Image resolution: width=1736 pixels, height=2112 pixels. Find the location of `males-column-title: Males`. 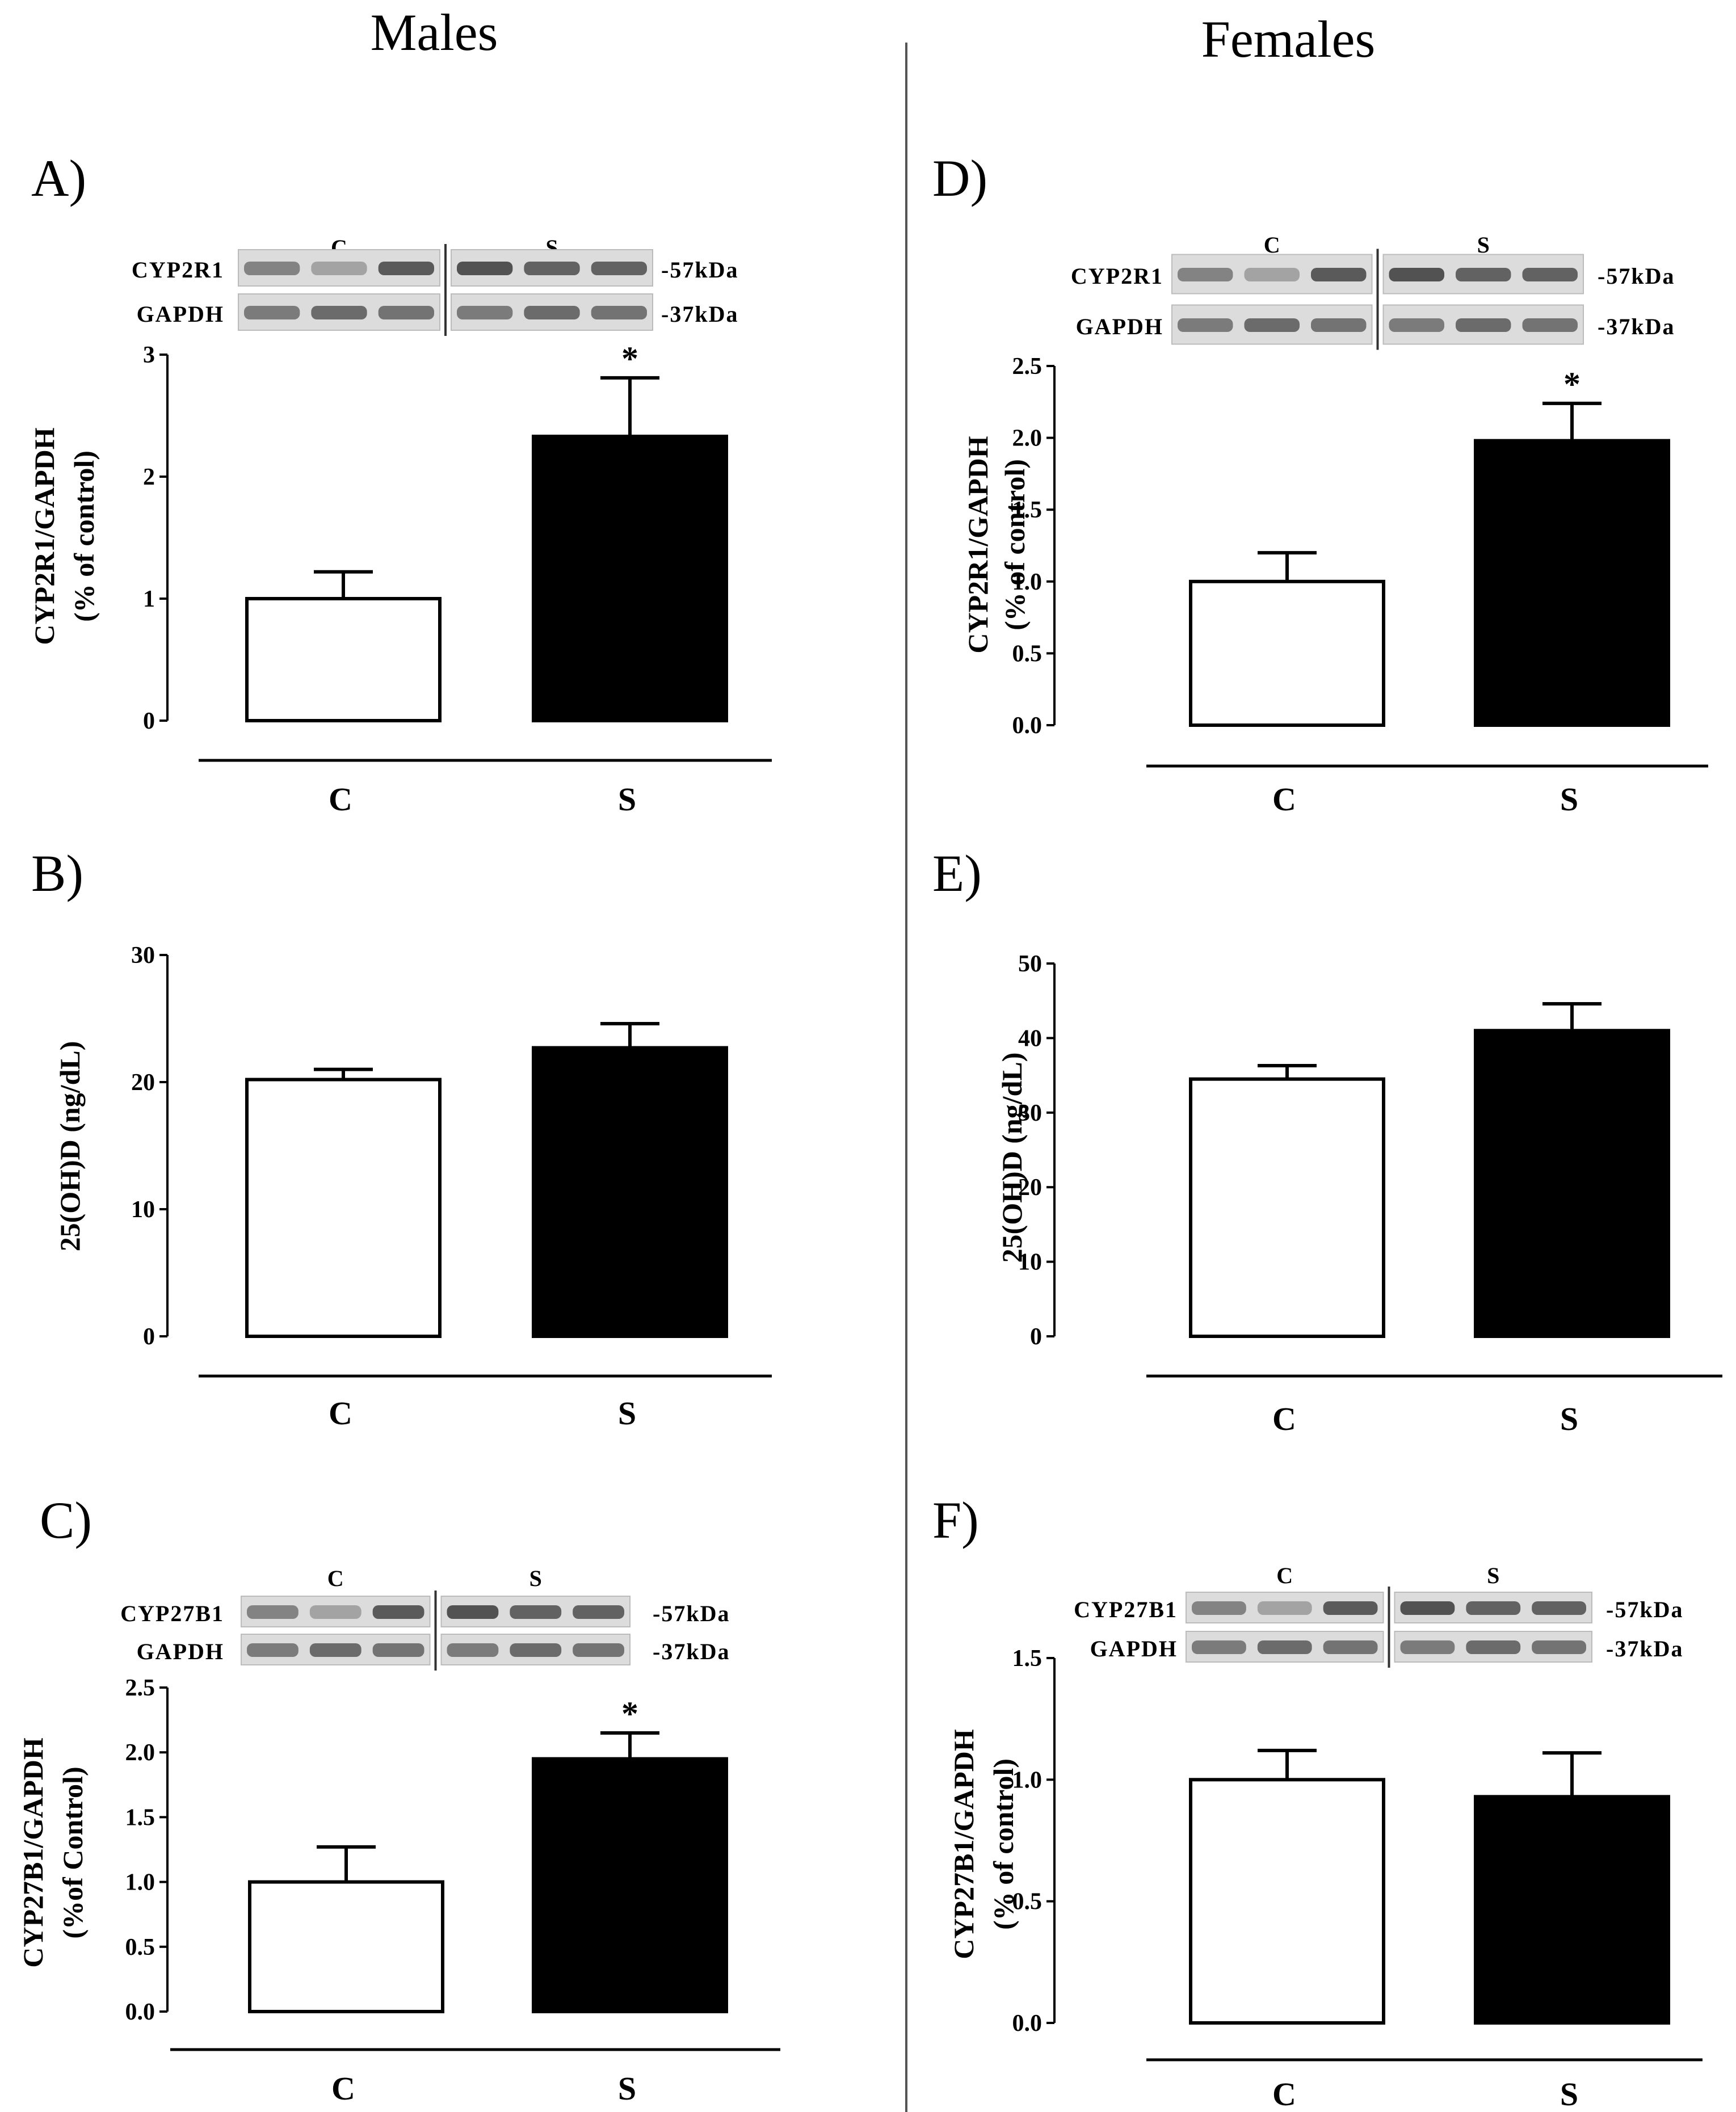

males-column-title: Males is located at coordinates (434, 32).